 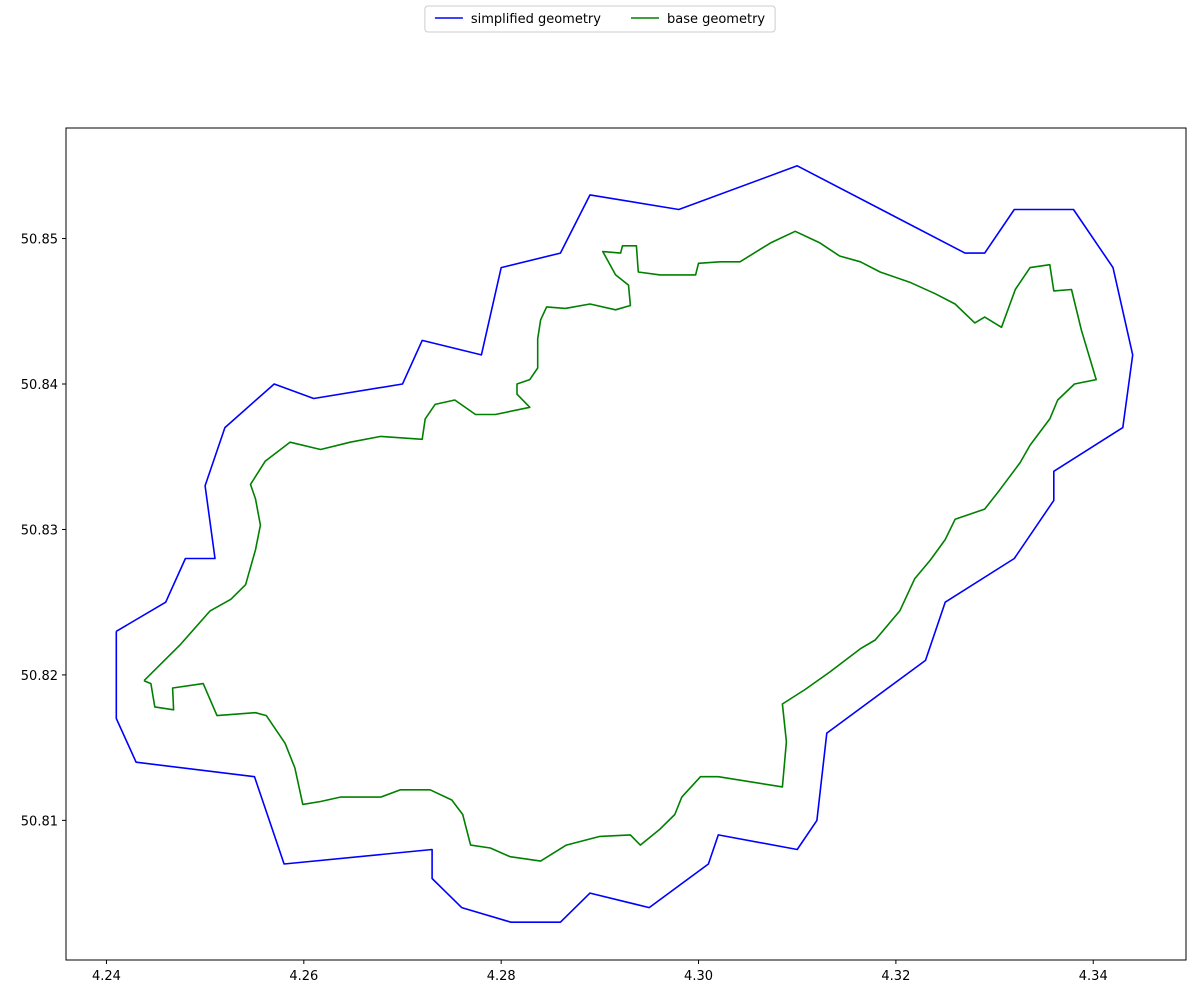 I want to click on y-tick-label: 50.81, so click(x=39, y=821).